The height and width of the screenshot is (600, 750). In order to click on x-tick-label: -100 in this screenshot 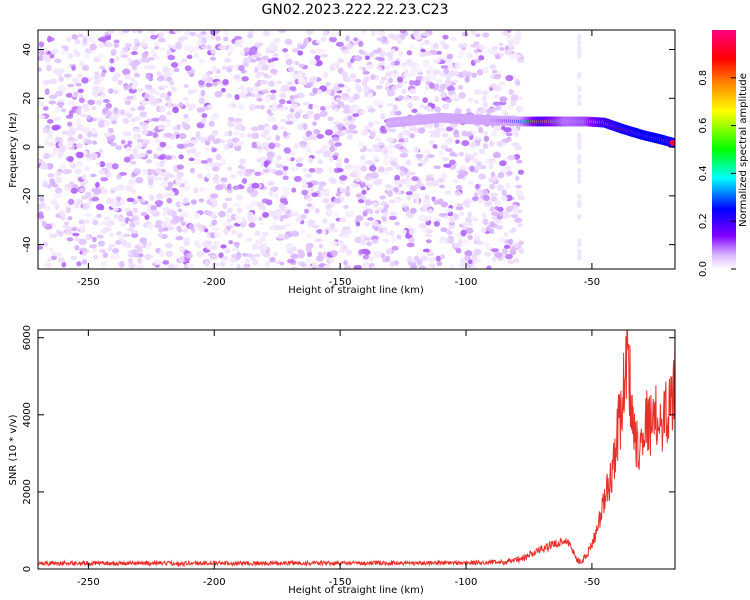, I will do `click(466, 582)`.